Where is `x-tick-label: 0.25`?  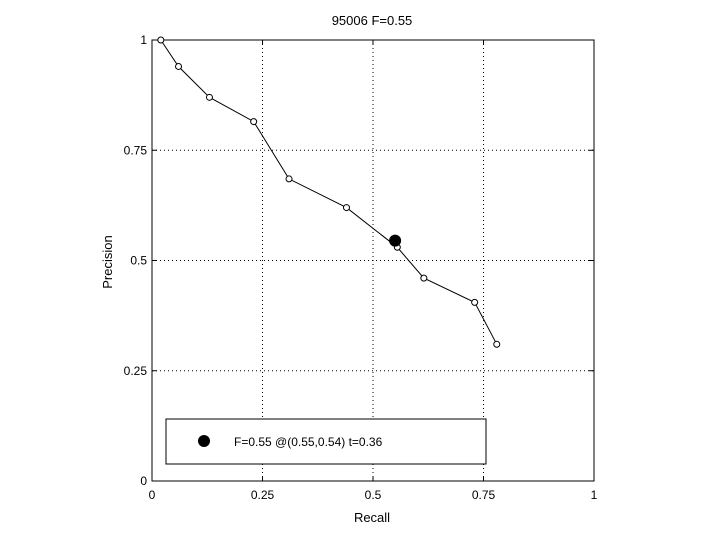 x-tick-label: 0.25 is located at coordinates (263, 495).